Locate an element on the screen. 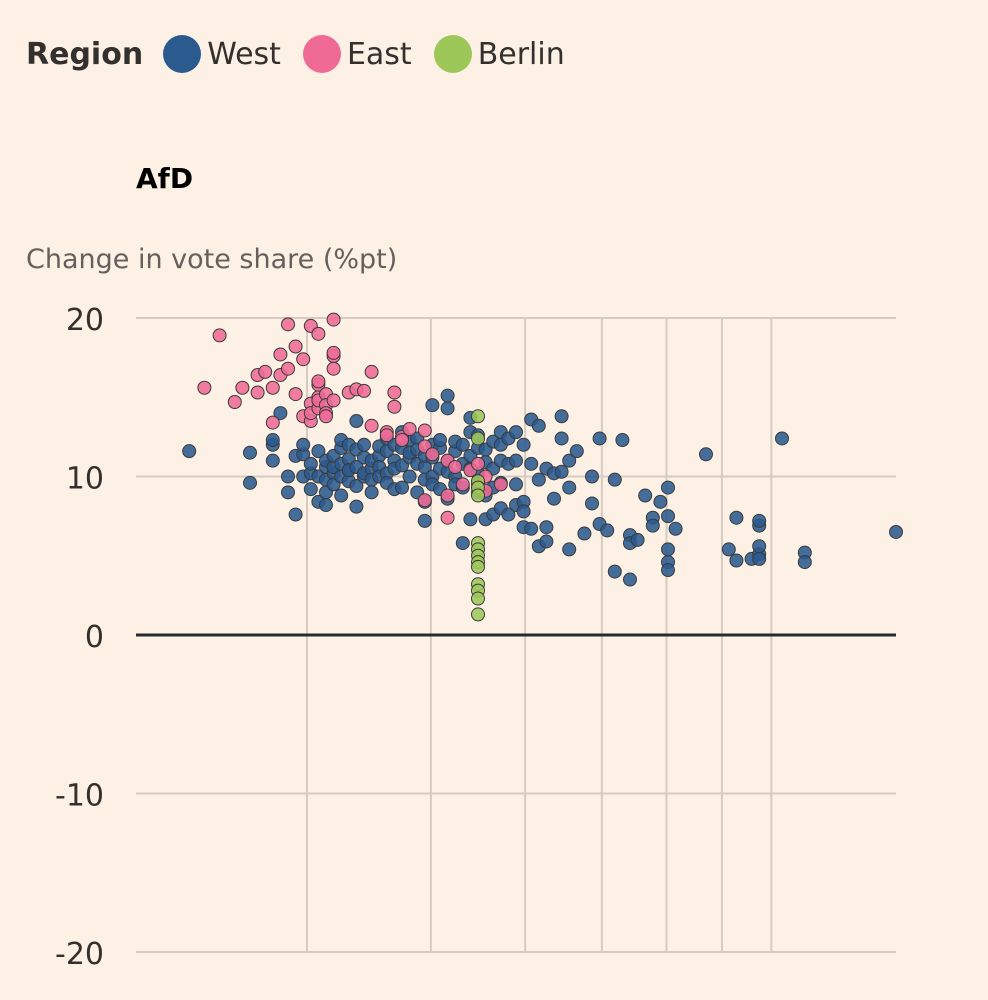 This screenshot has height=1000, width=988. y-tick-label: 10 is located at coordinates (85, 479).